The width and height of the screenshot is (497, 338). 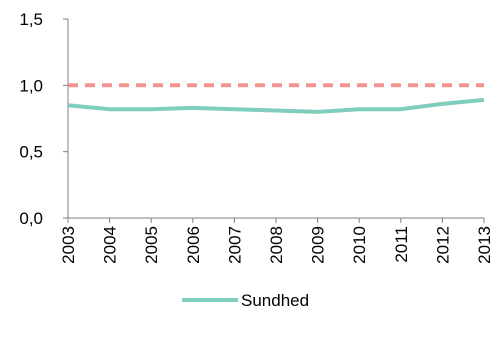 What do you see at coordinates (275, 300) in the screenshot?
I see `legend-label: Sundhed` at bounding box center [275, 300].